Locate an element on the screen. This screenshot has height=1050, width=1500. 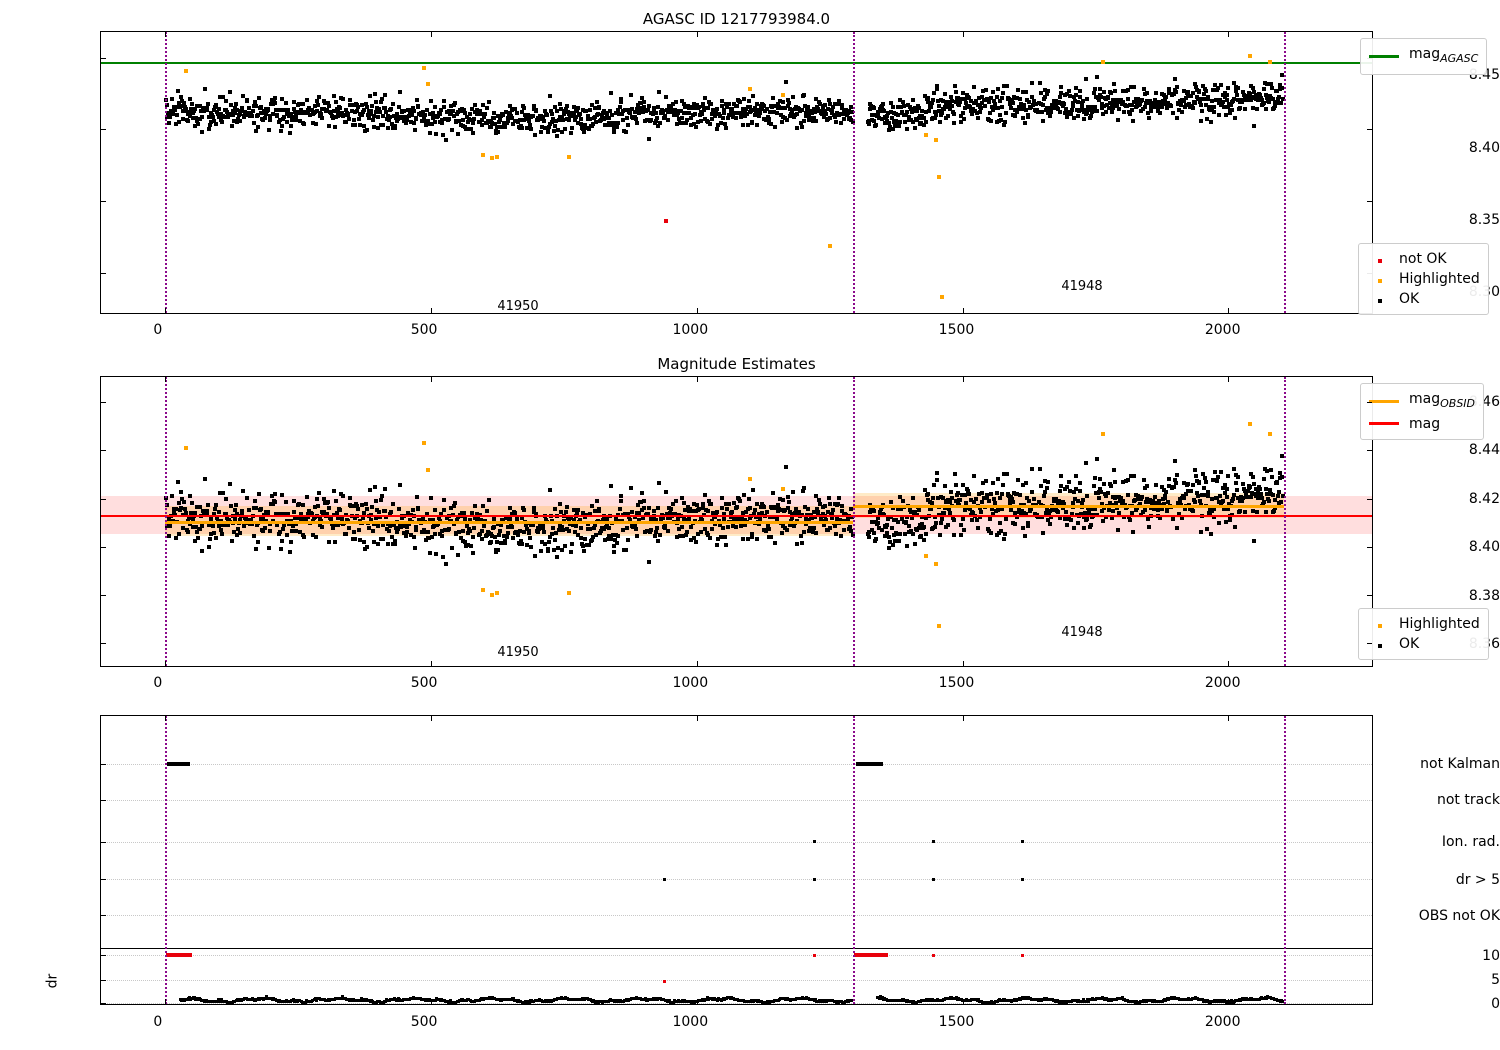
xtick-mark is located at coordinates (963, 34).